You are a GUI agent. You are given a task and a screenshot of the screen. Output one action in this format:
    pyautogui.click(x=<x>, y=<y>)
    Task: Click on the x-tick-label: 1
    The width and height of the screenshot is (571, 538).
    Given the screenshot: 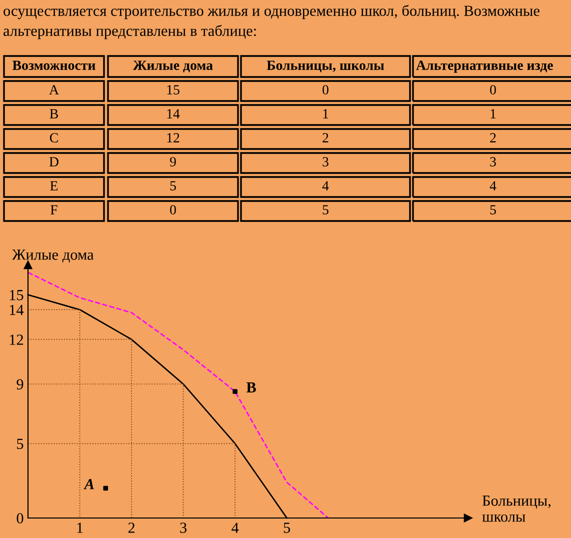 What is the action you would take?
    pyautogui.click(x=80, y=527)
    